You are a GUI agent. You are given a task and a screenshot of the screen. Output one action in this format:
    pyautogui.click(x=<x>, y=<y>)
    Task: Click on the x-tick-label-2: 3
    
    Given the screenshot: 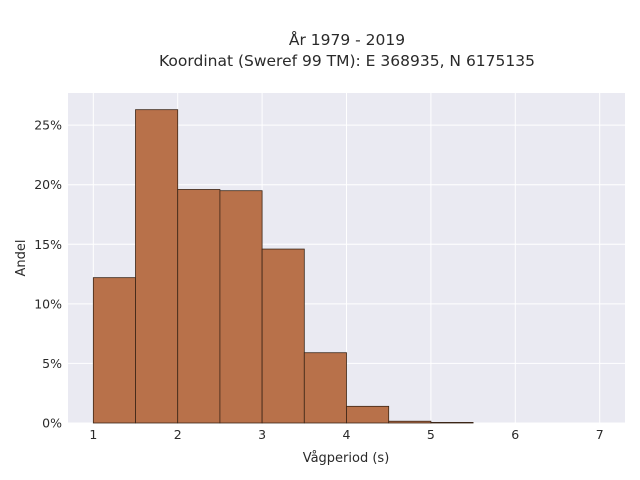 What is the action you would take?
    pyautogui.click(x=262, y=434)
    